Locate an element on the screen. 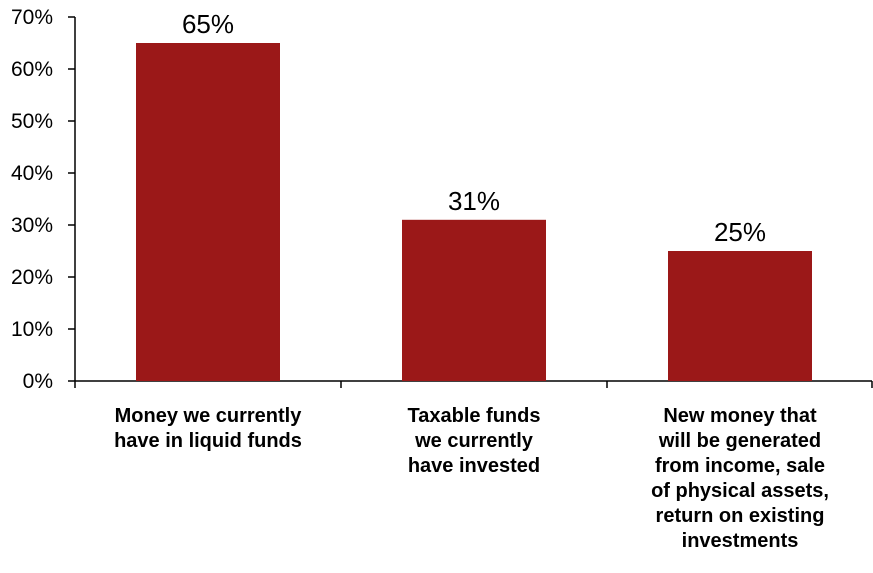 The image size is (873, 573). data-label: 65% is located at coordinates (208, 24).